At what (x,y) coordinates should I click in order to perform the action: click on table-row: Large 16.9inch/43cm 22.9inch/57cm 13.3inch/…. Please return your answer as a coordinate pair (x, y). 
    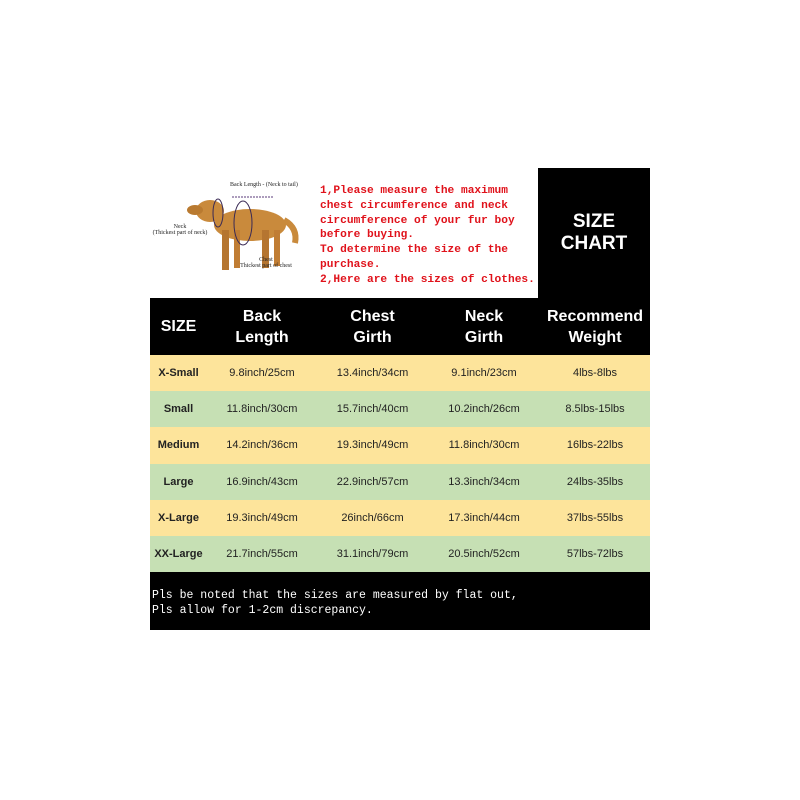
    Looking at the image, I should click on (400, 481).